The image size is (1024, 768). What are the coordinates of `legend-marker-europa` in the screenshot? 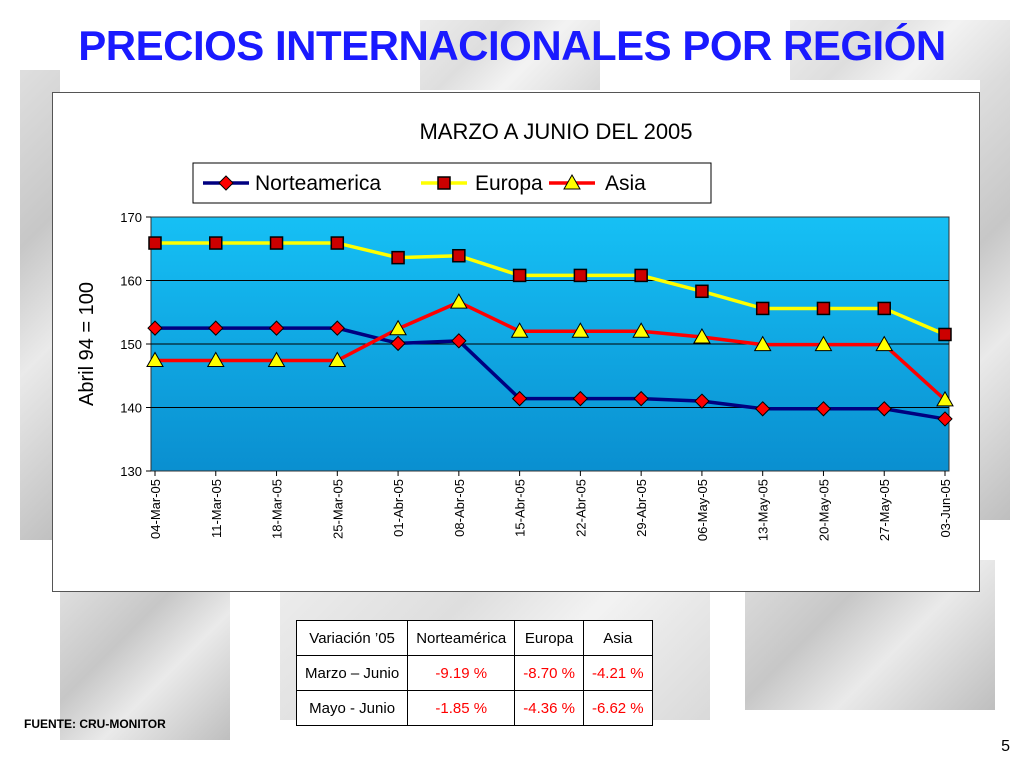 It's located at (444, 183).